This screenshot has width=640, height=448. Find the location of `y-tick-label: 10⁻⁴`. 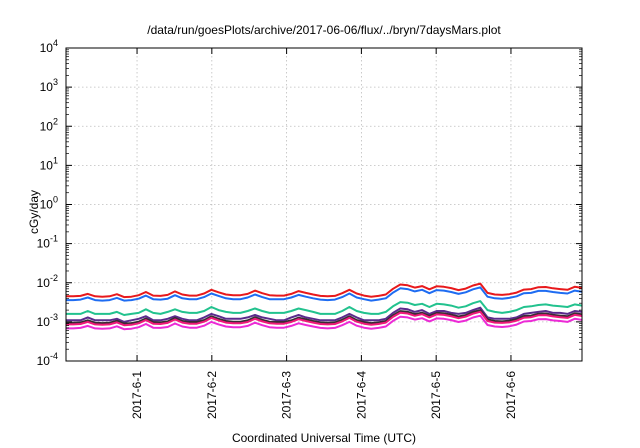

y-tick-label: 10⁻⁴ is located at coordinates (47, 359).